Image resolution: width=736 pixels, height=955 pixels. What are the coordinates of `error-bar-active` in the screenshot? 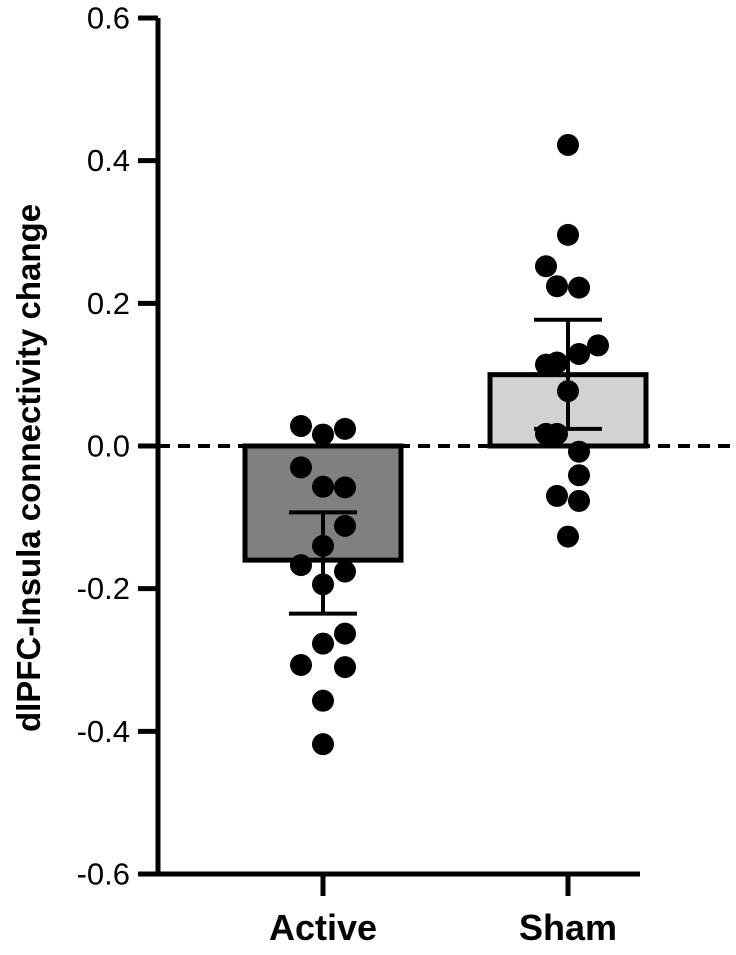 It's located at (323, 563).